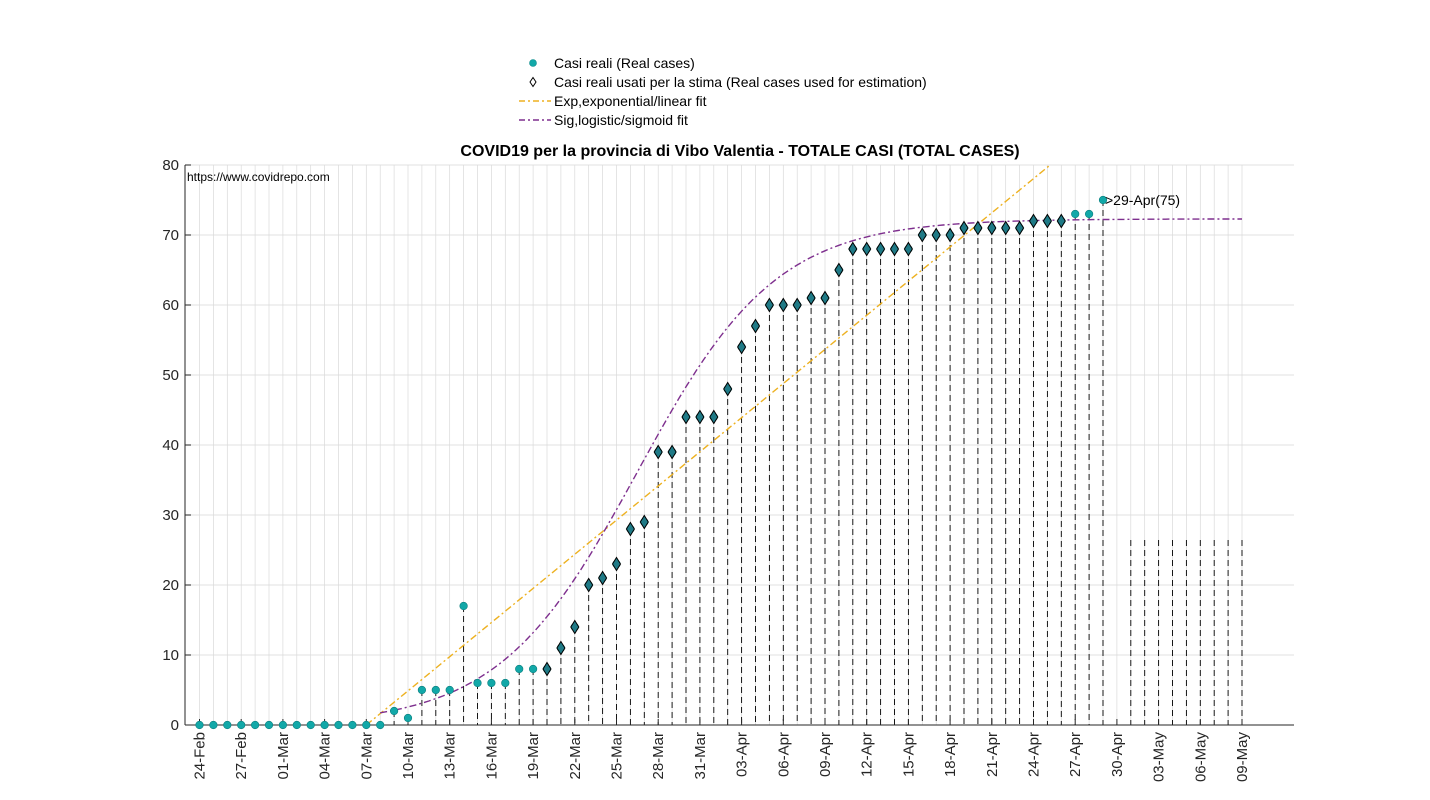  I want to click on legend-label: Sig,logistic/sigmoid fit, so click(621, 120).